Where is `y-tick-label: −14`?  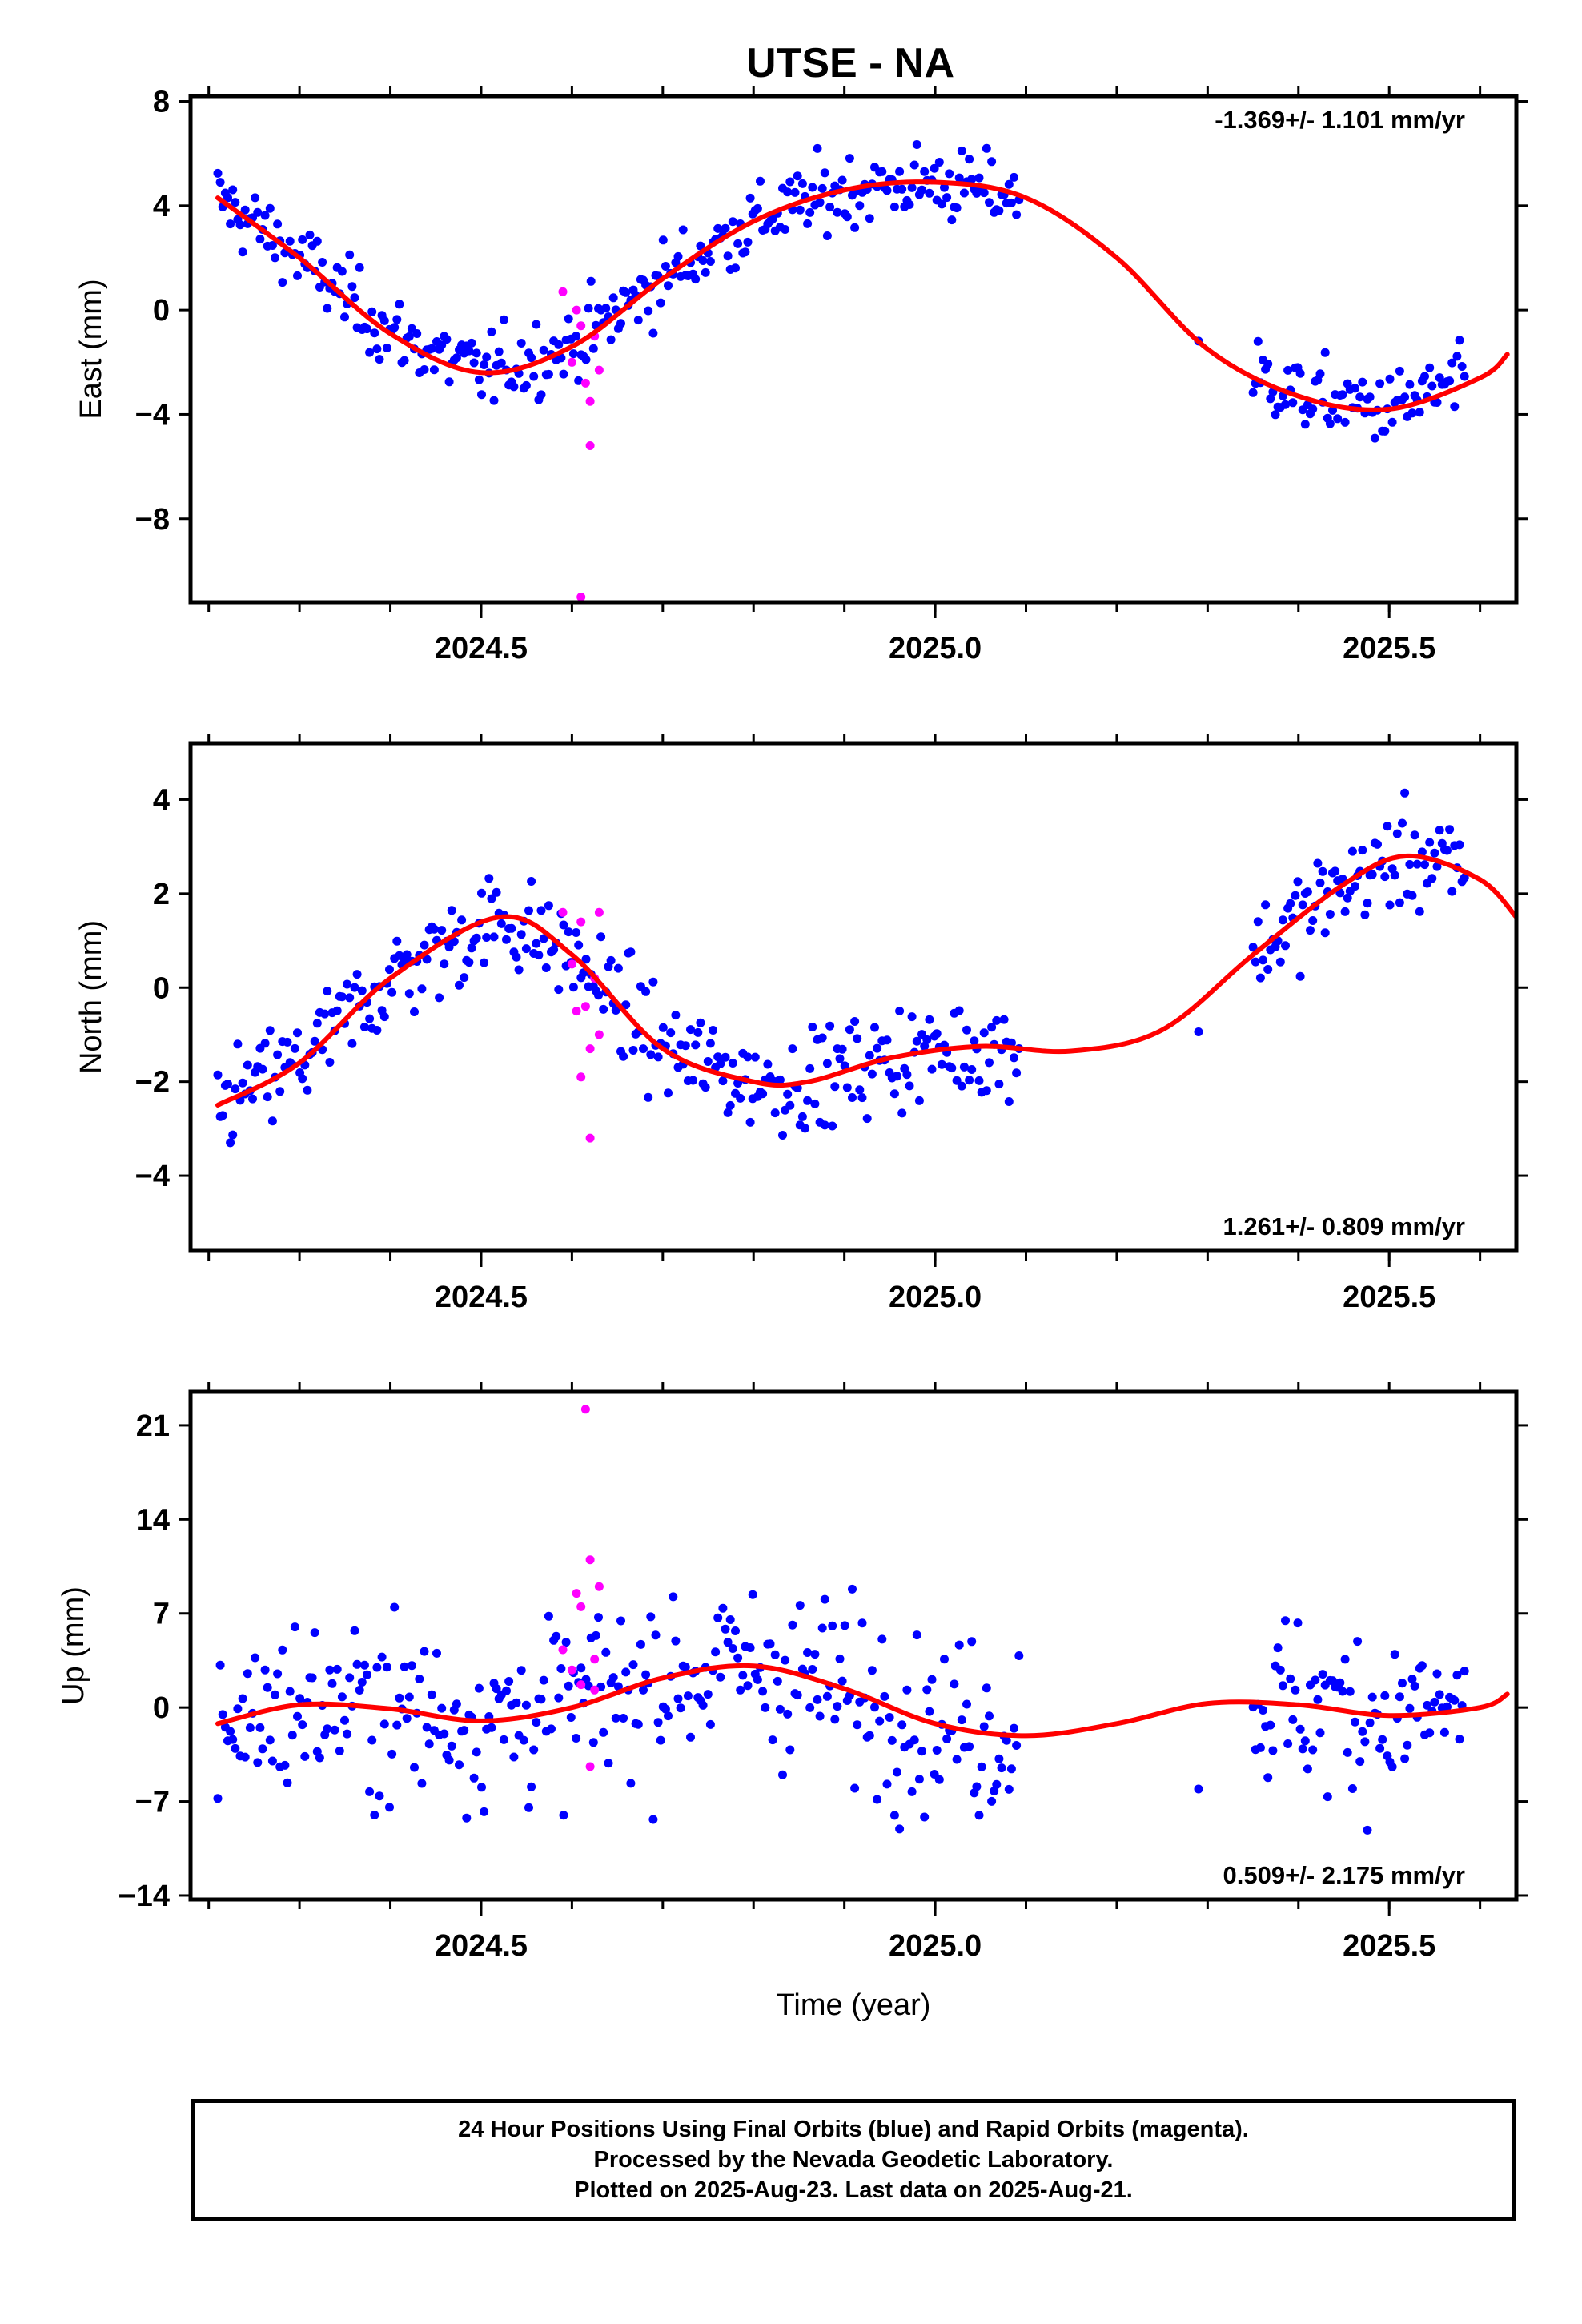
y-tick-label: −14 is located at coordinates (144, 1897).